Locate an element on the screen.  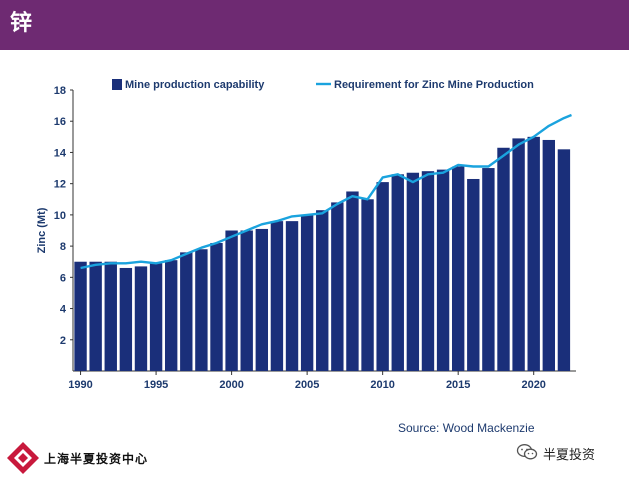
bar-2007 is located at coordinates (337, 286).